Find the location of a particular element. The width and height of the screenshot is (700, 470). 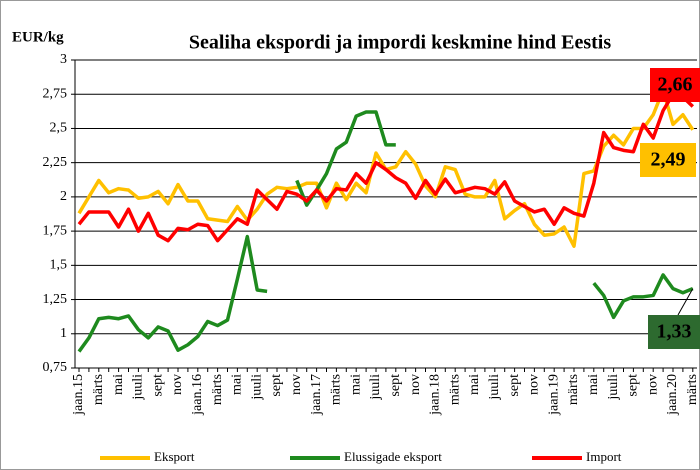

y-tick-label: 1,75 is located at coordinates (55, 230).